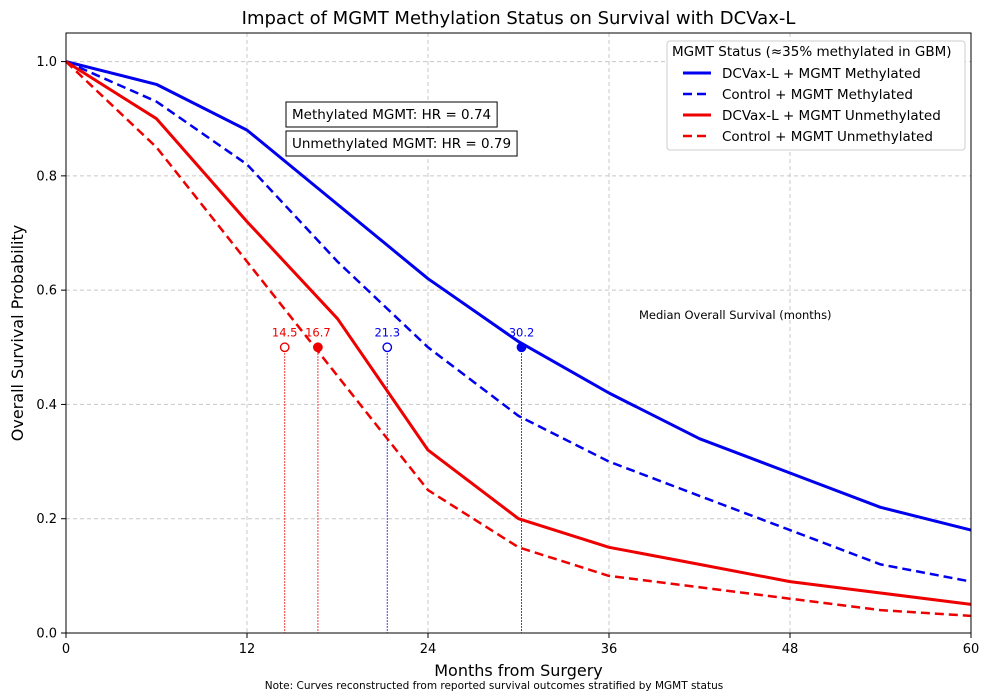 The width and height of the screenshot is (989, 700). What do you see at coordinates (831, 116) in the screenshot?
I see `legend-label-3: DCVax-L + MGMT Unmethylated` at bounding box center [831, 116].